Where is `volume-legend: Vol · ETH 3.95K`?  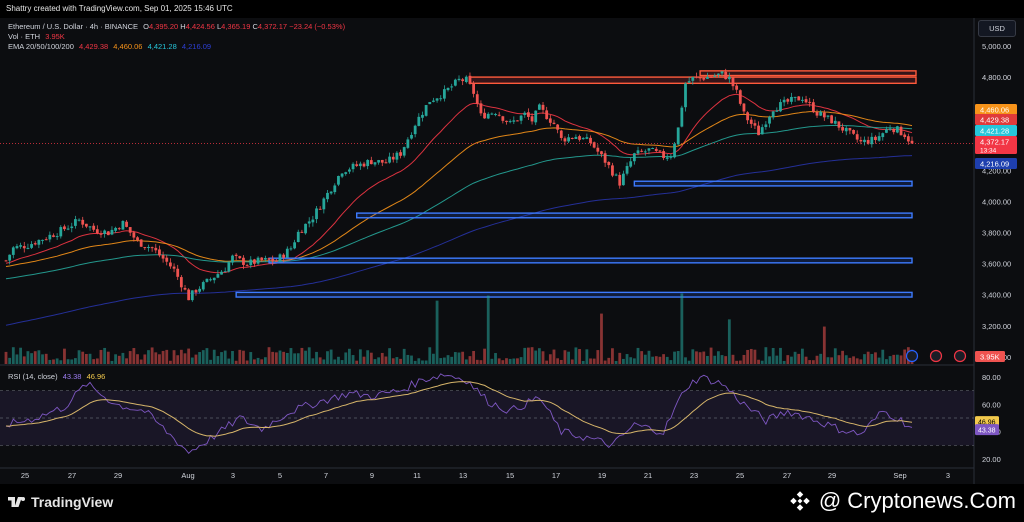 volume-legend: Vol · ETH 3.95K is located at coordinates (36, 37).